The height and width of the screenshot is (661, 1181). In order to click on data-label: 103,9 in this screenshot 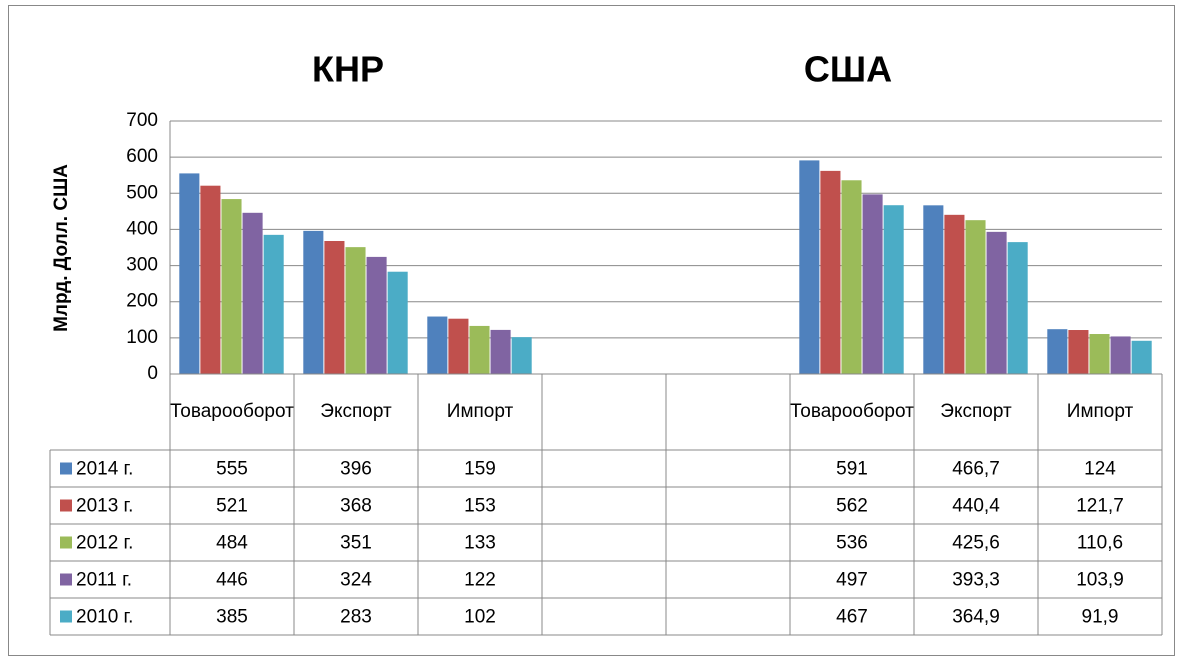, I will do `click(1100, 580)`.